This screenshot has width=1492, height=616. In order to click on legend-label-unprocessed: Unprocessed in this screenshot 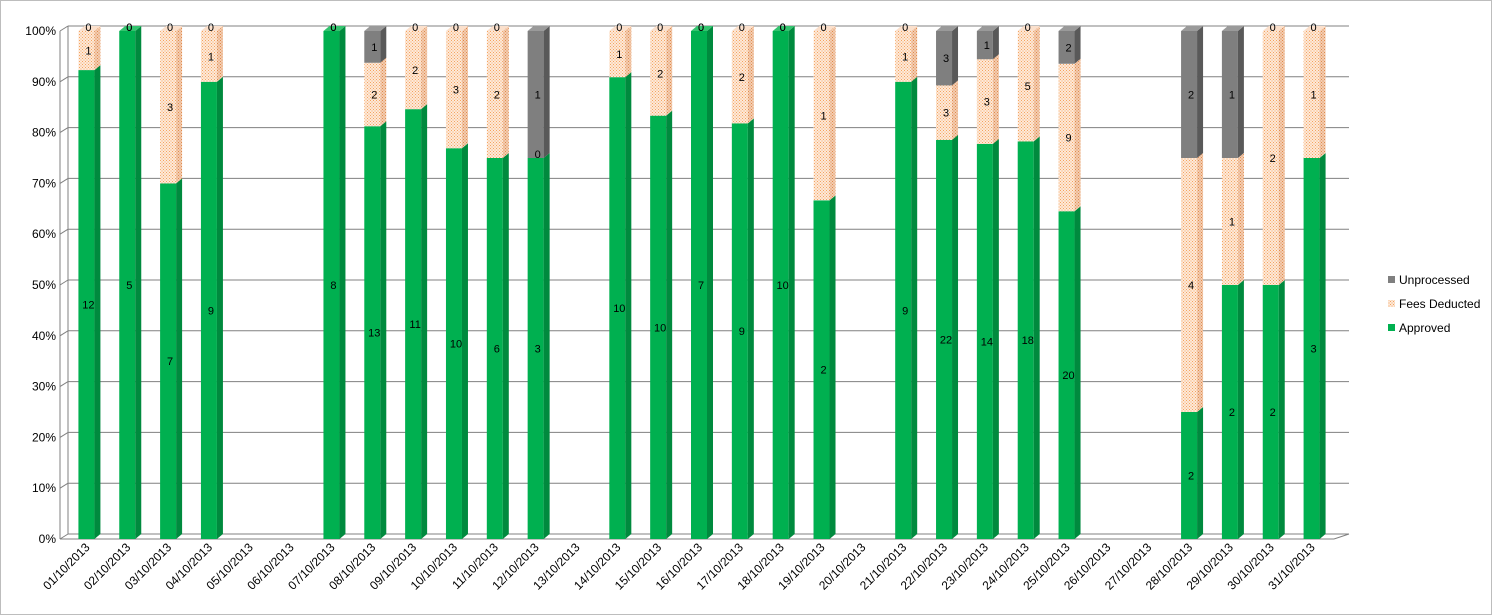, I will do `click(1434, 280)`.